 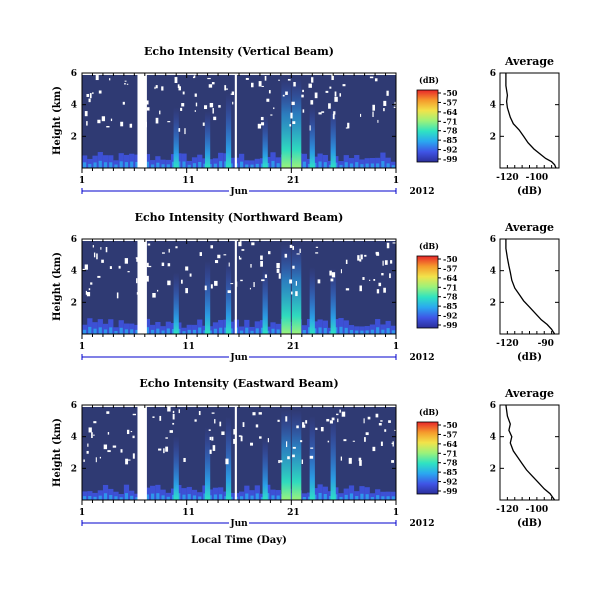 What do you see at coordinates (530, 287) in the screenshot?
I see `profile-line` at bounding box center [530, 287].